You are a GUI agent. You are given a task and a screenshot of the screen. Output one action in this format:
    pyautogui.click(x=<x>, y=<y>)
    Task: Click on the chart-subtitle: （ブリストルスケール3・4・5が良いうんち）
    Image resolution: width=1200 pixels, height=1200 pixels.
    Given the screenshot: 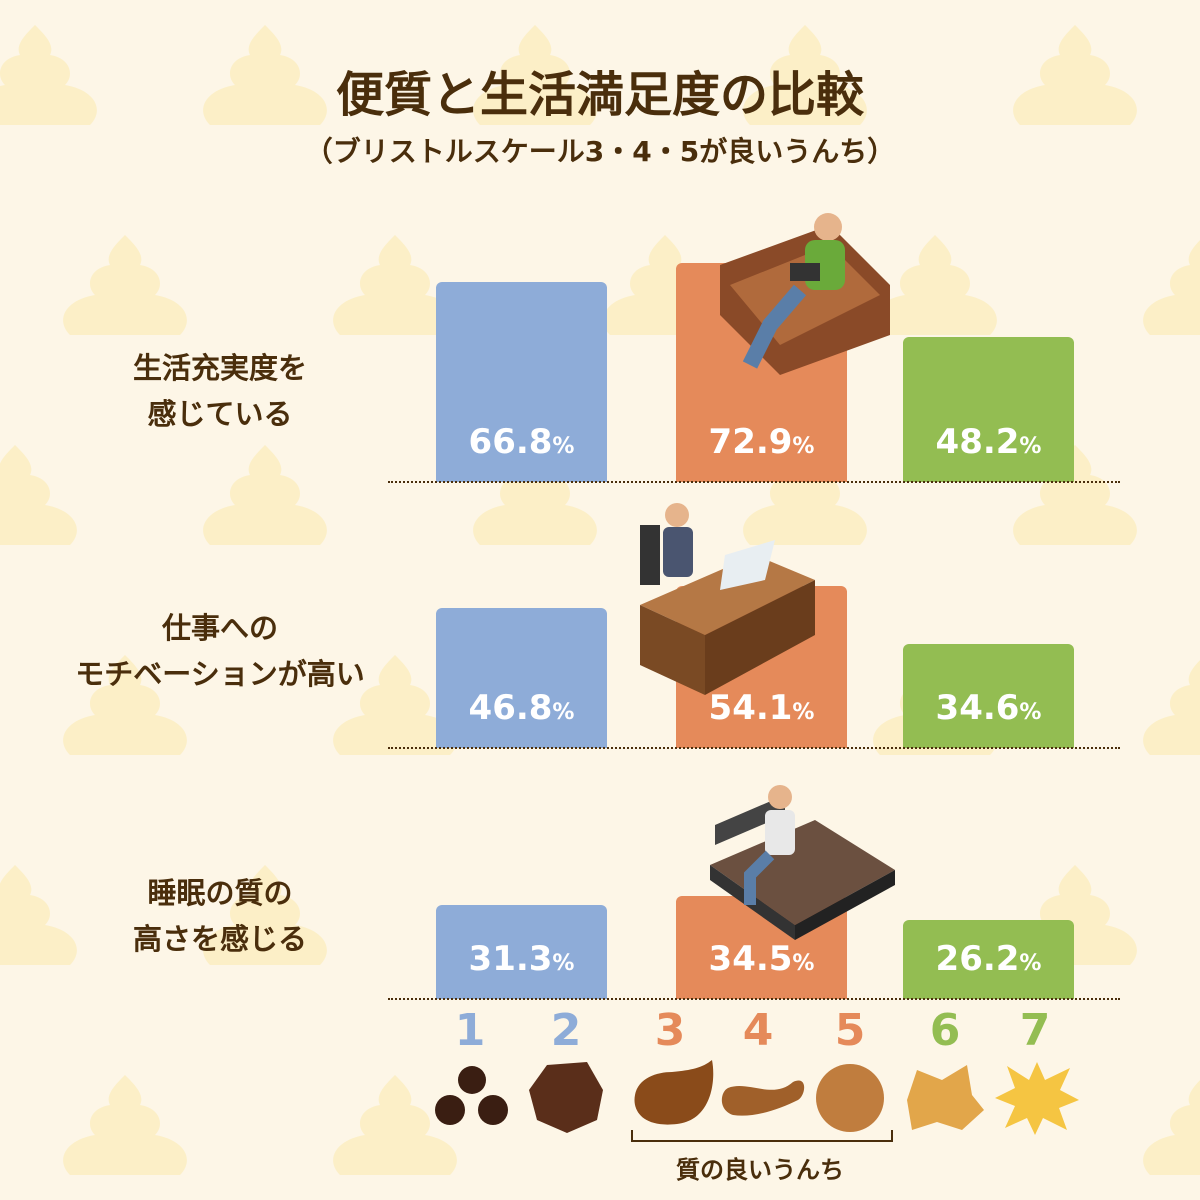 What is the action you would take?
    pyautogui.click(x=600, y=151)
    